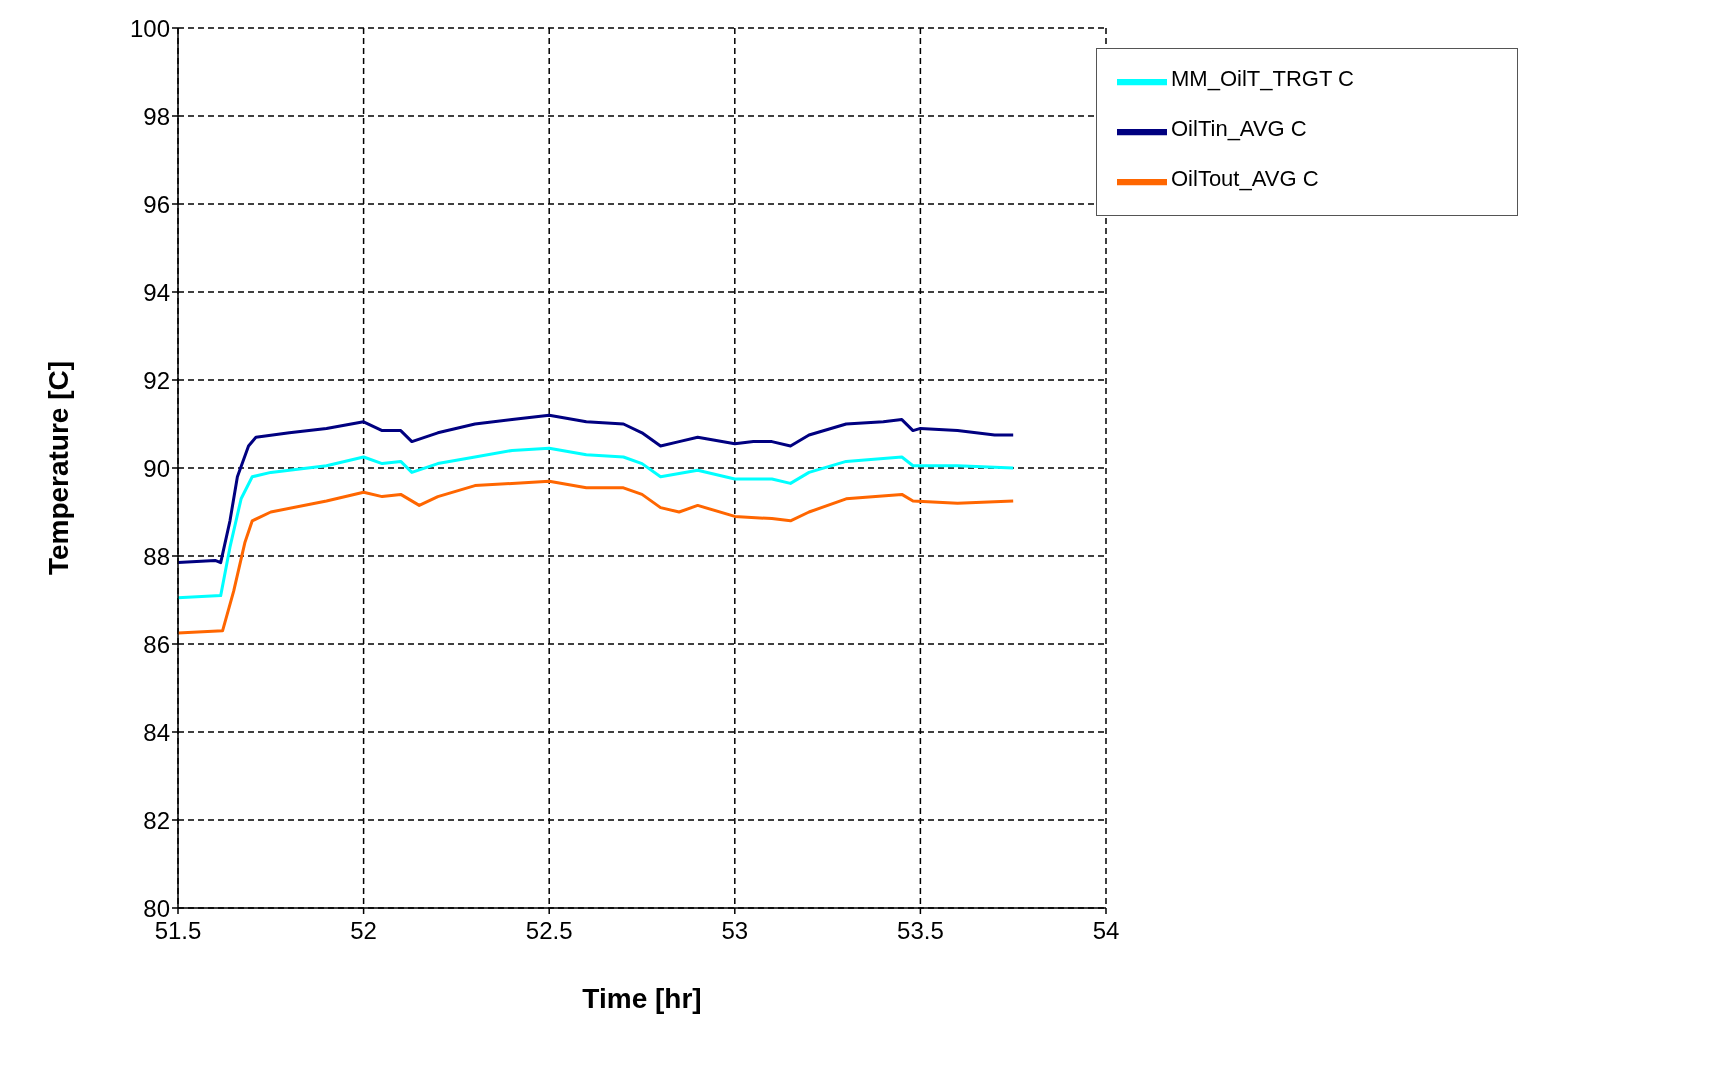 The image size is (1720, 1065). I want to click on y-tick-label: 92, so click(156, 380).